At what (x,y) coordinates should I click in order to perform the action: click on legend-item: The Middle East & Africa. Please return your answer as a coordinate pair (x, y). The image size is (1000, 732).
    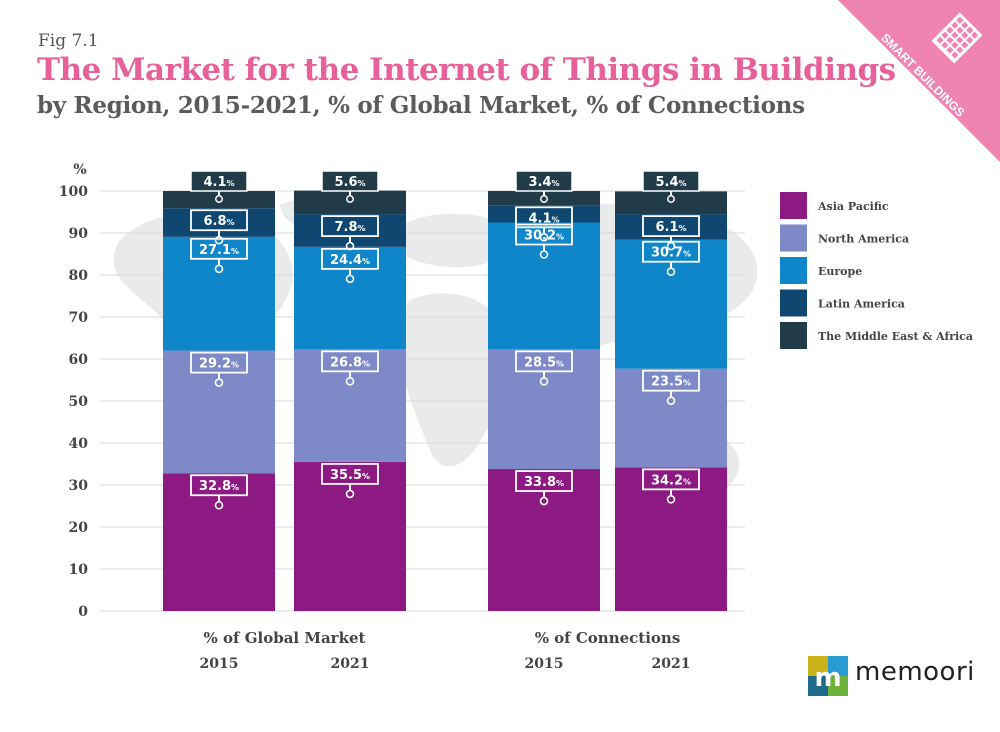
    Looking at the image, I should click on (876, 335).